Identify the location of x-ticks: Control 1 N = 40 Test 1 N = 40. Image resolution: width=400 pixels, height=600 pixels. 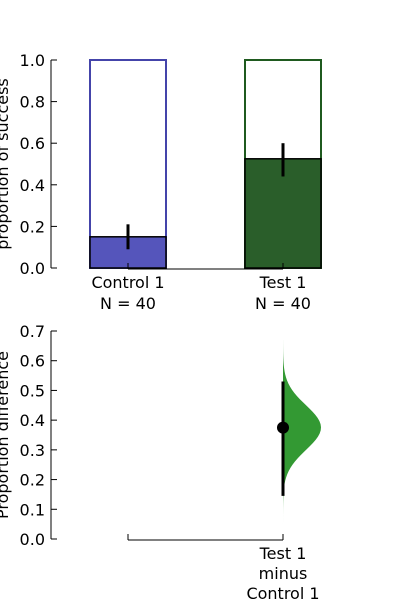
(201, 288).